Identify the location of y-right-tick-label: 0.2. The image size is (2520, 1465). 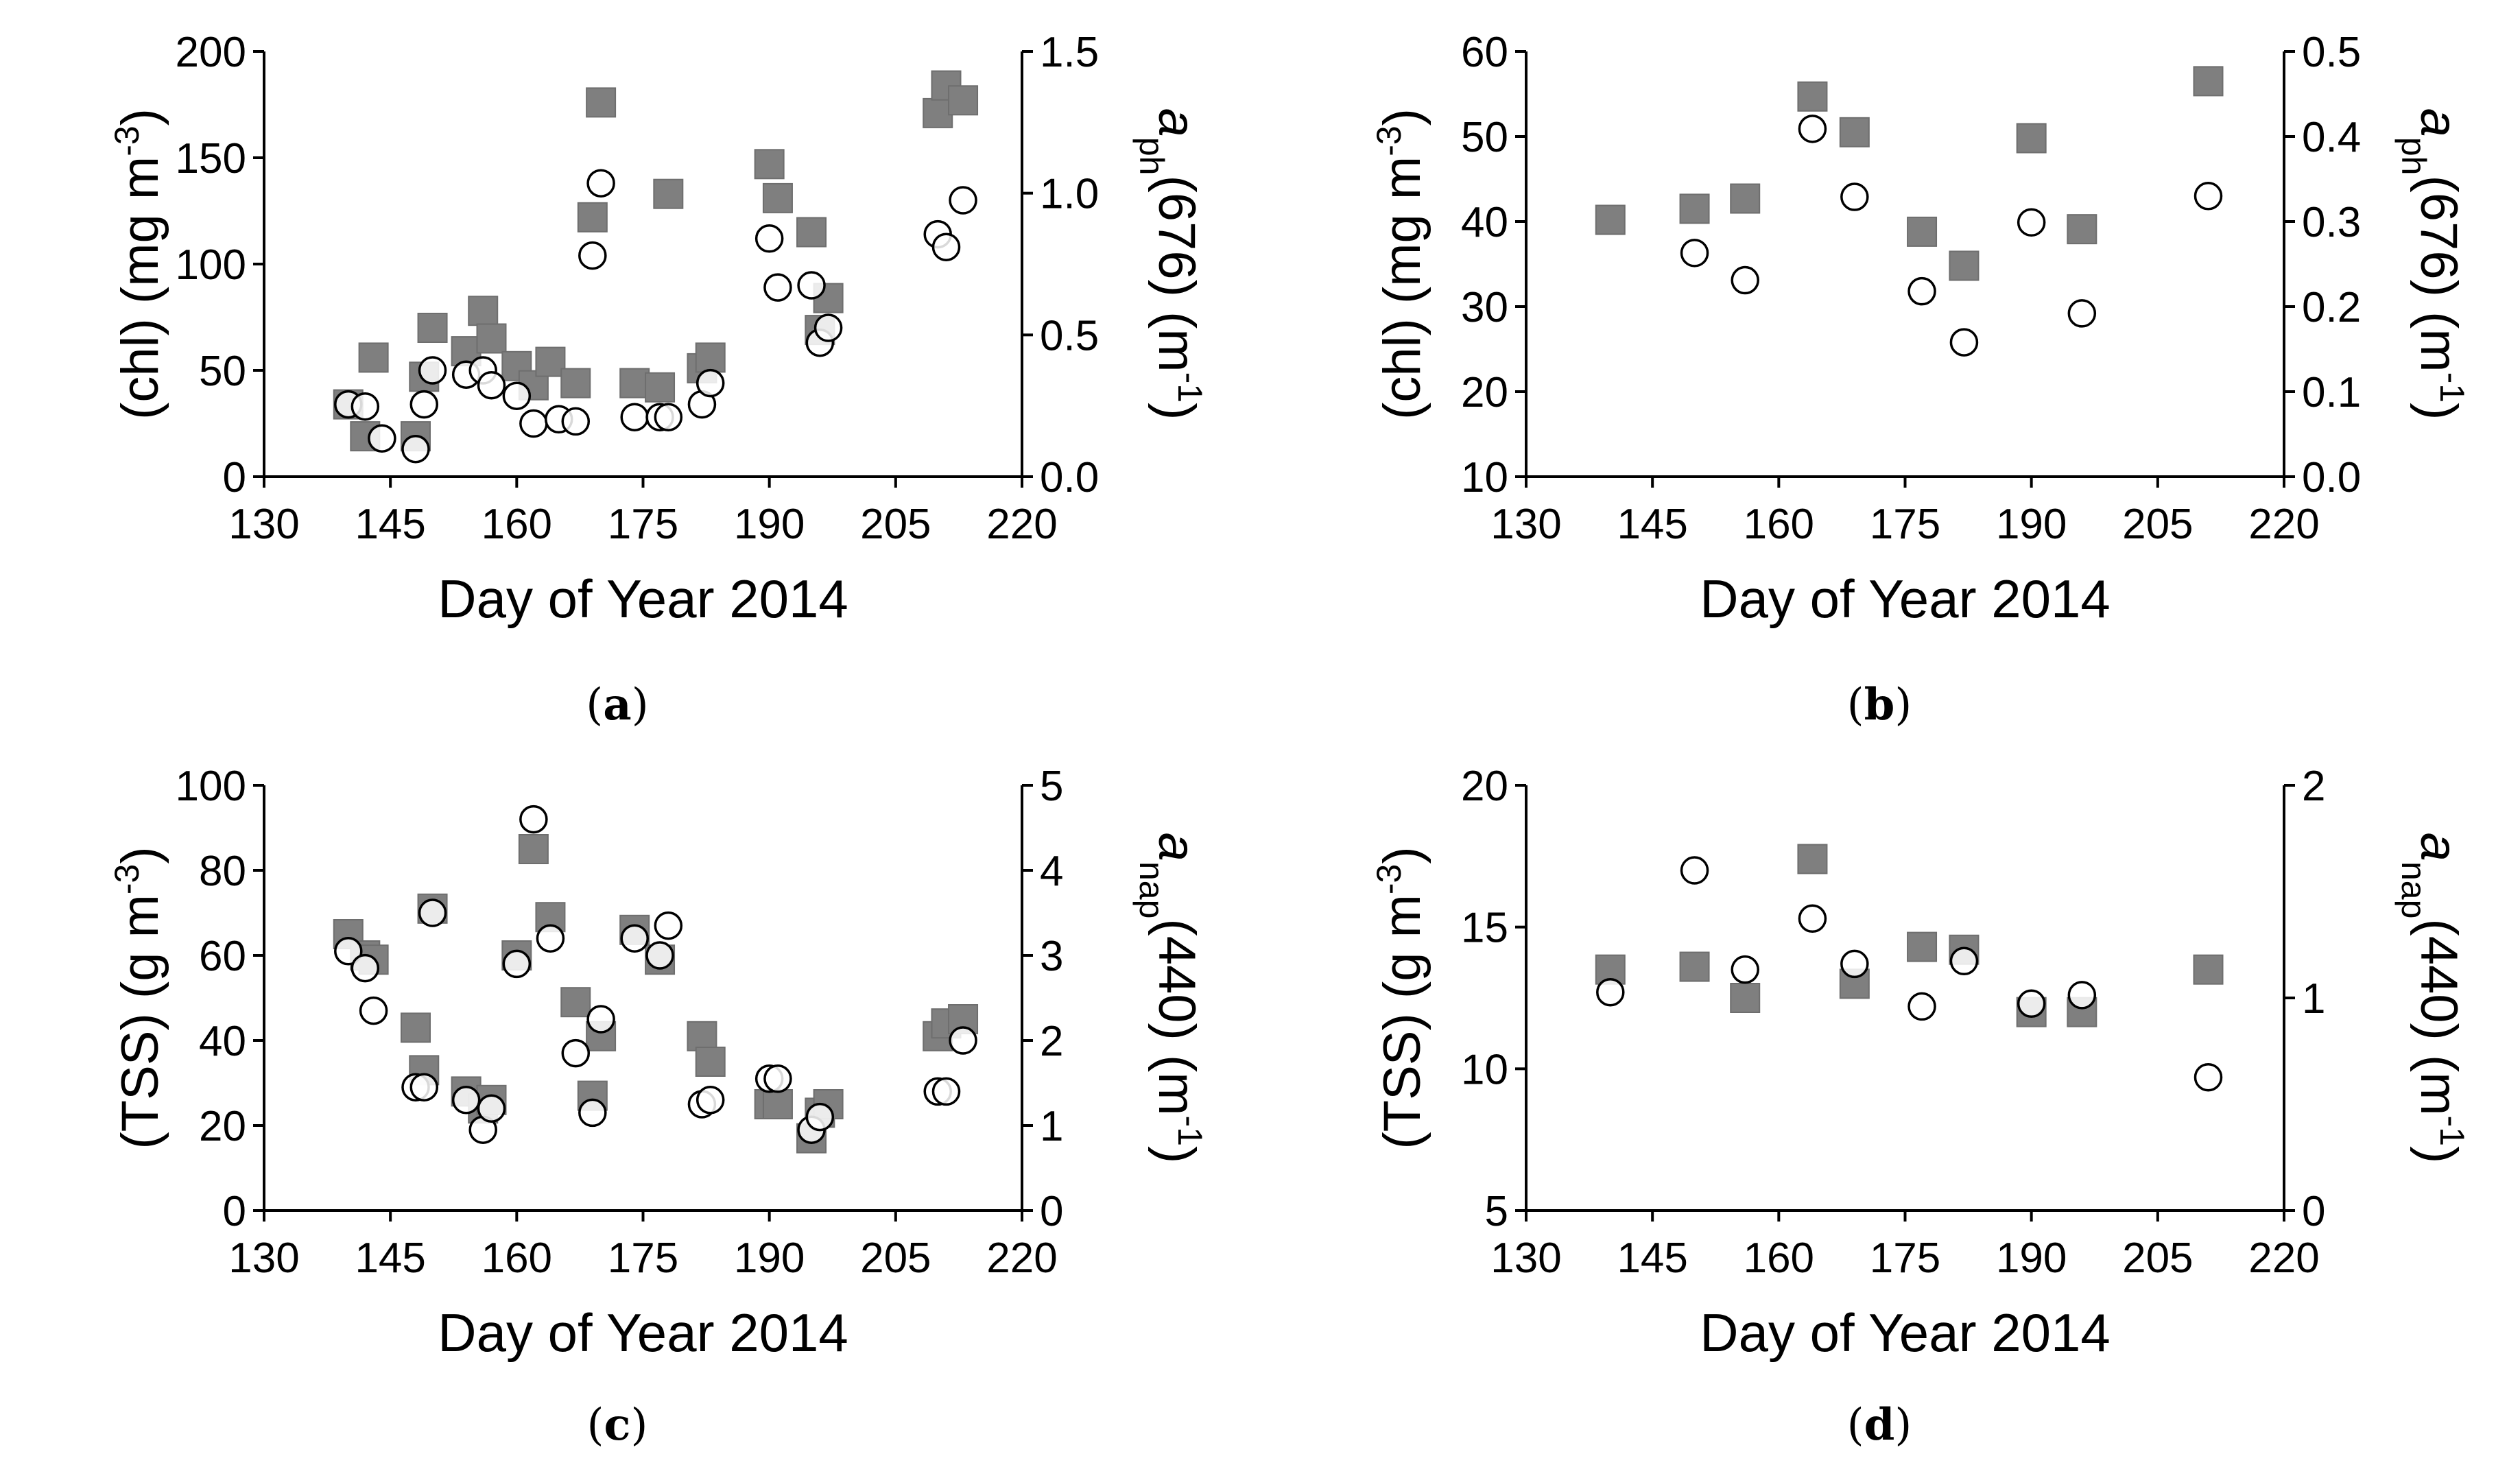
(2331, 307).